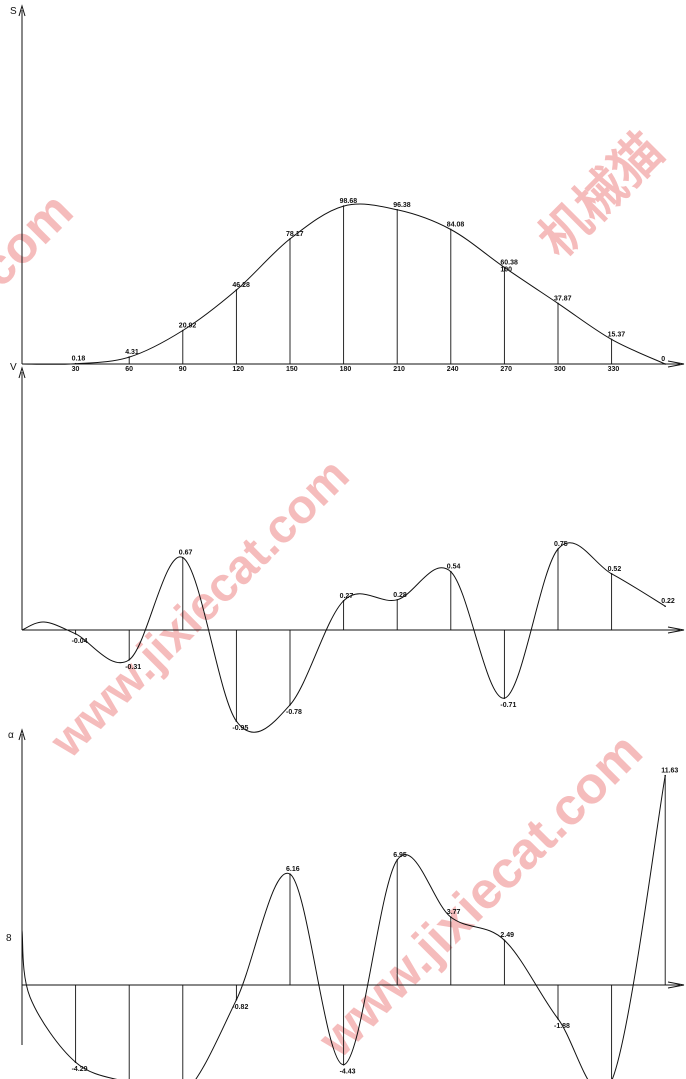 This screenshot has height=1079, width=686. What do you see at coordinates (79, 359) in the screenshot?
I see `data-label: 0.18` at bounding box center [79, 359].